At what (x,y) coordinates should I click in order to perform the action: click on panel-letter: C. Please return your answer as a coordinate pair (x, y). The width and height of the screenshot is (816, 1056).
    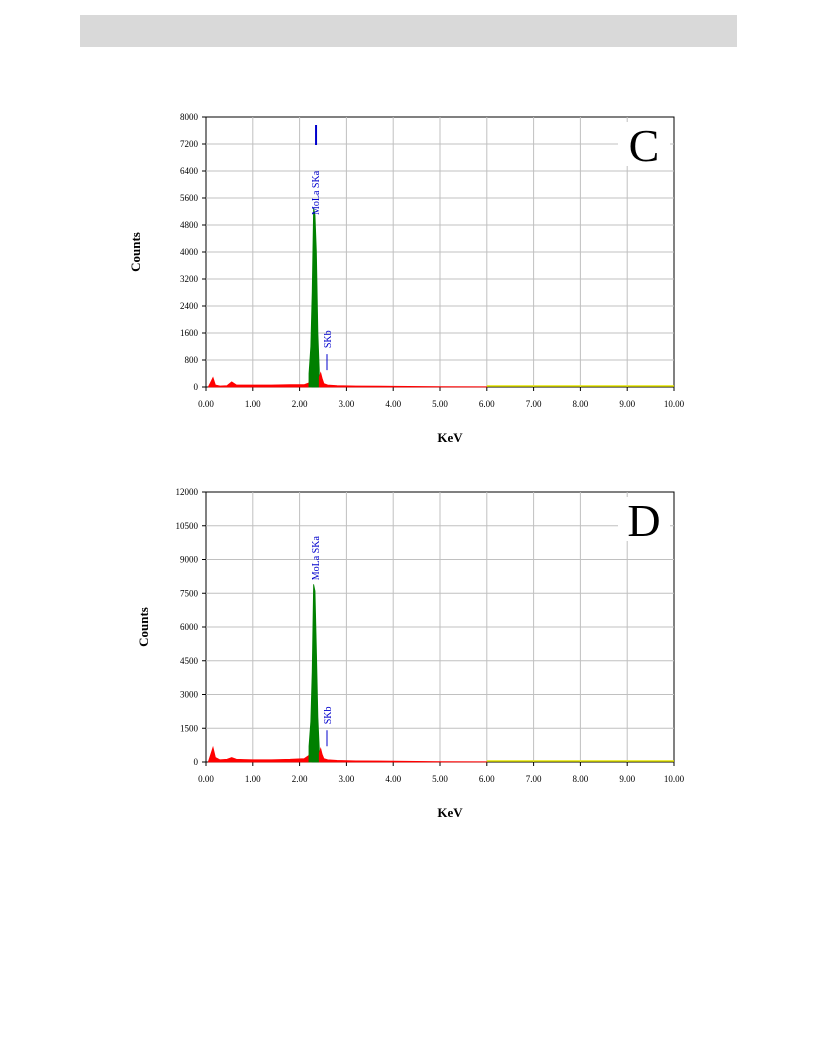
    Looking at the image, I should click on (644, 145).